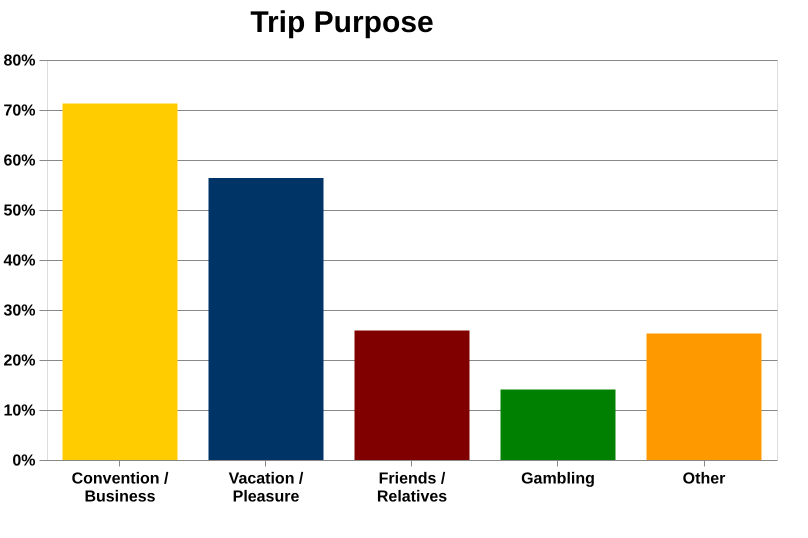 This screenshot has height=538, width=808. I want to click on y-tick-label: 80%, so click(19, 61).